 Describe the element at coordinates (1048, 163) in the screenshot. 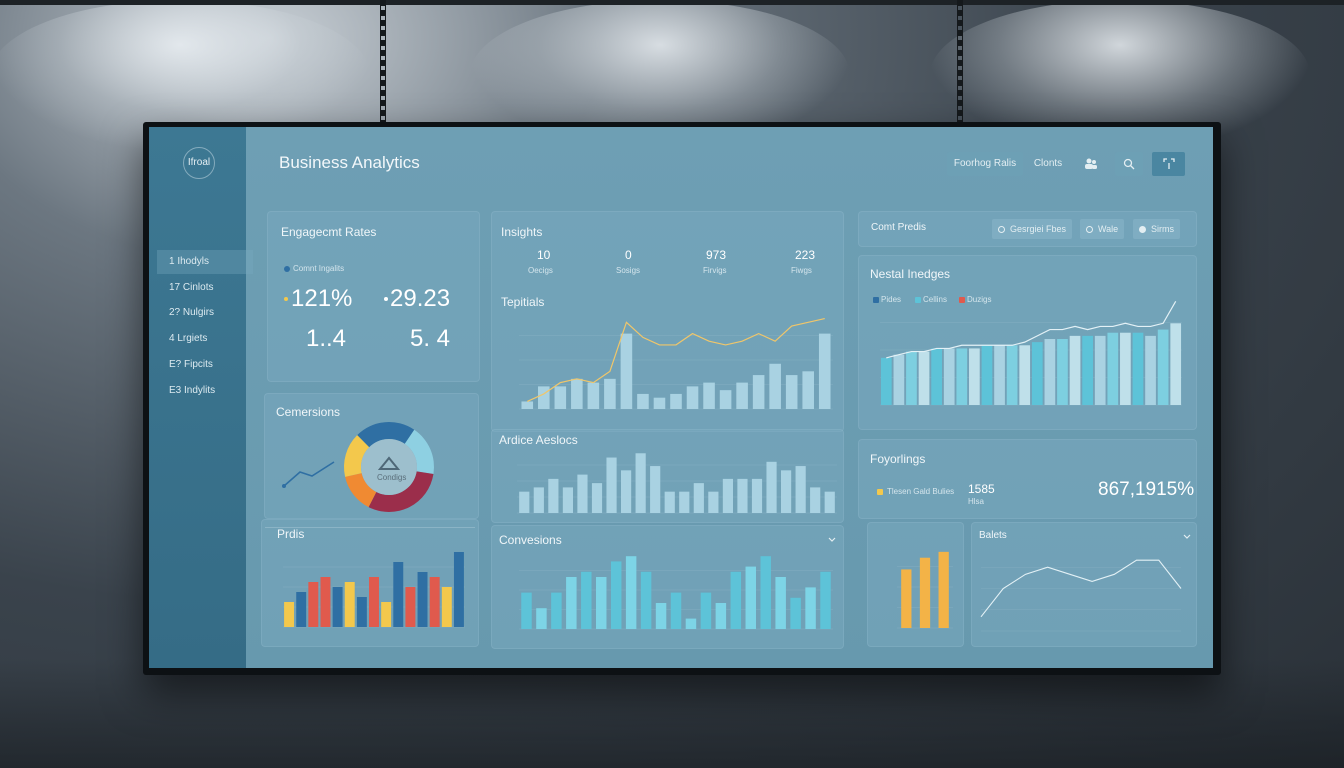

I see `toolbar-button-2: Clonts` at that location.